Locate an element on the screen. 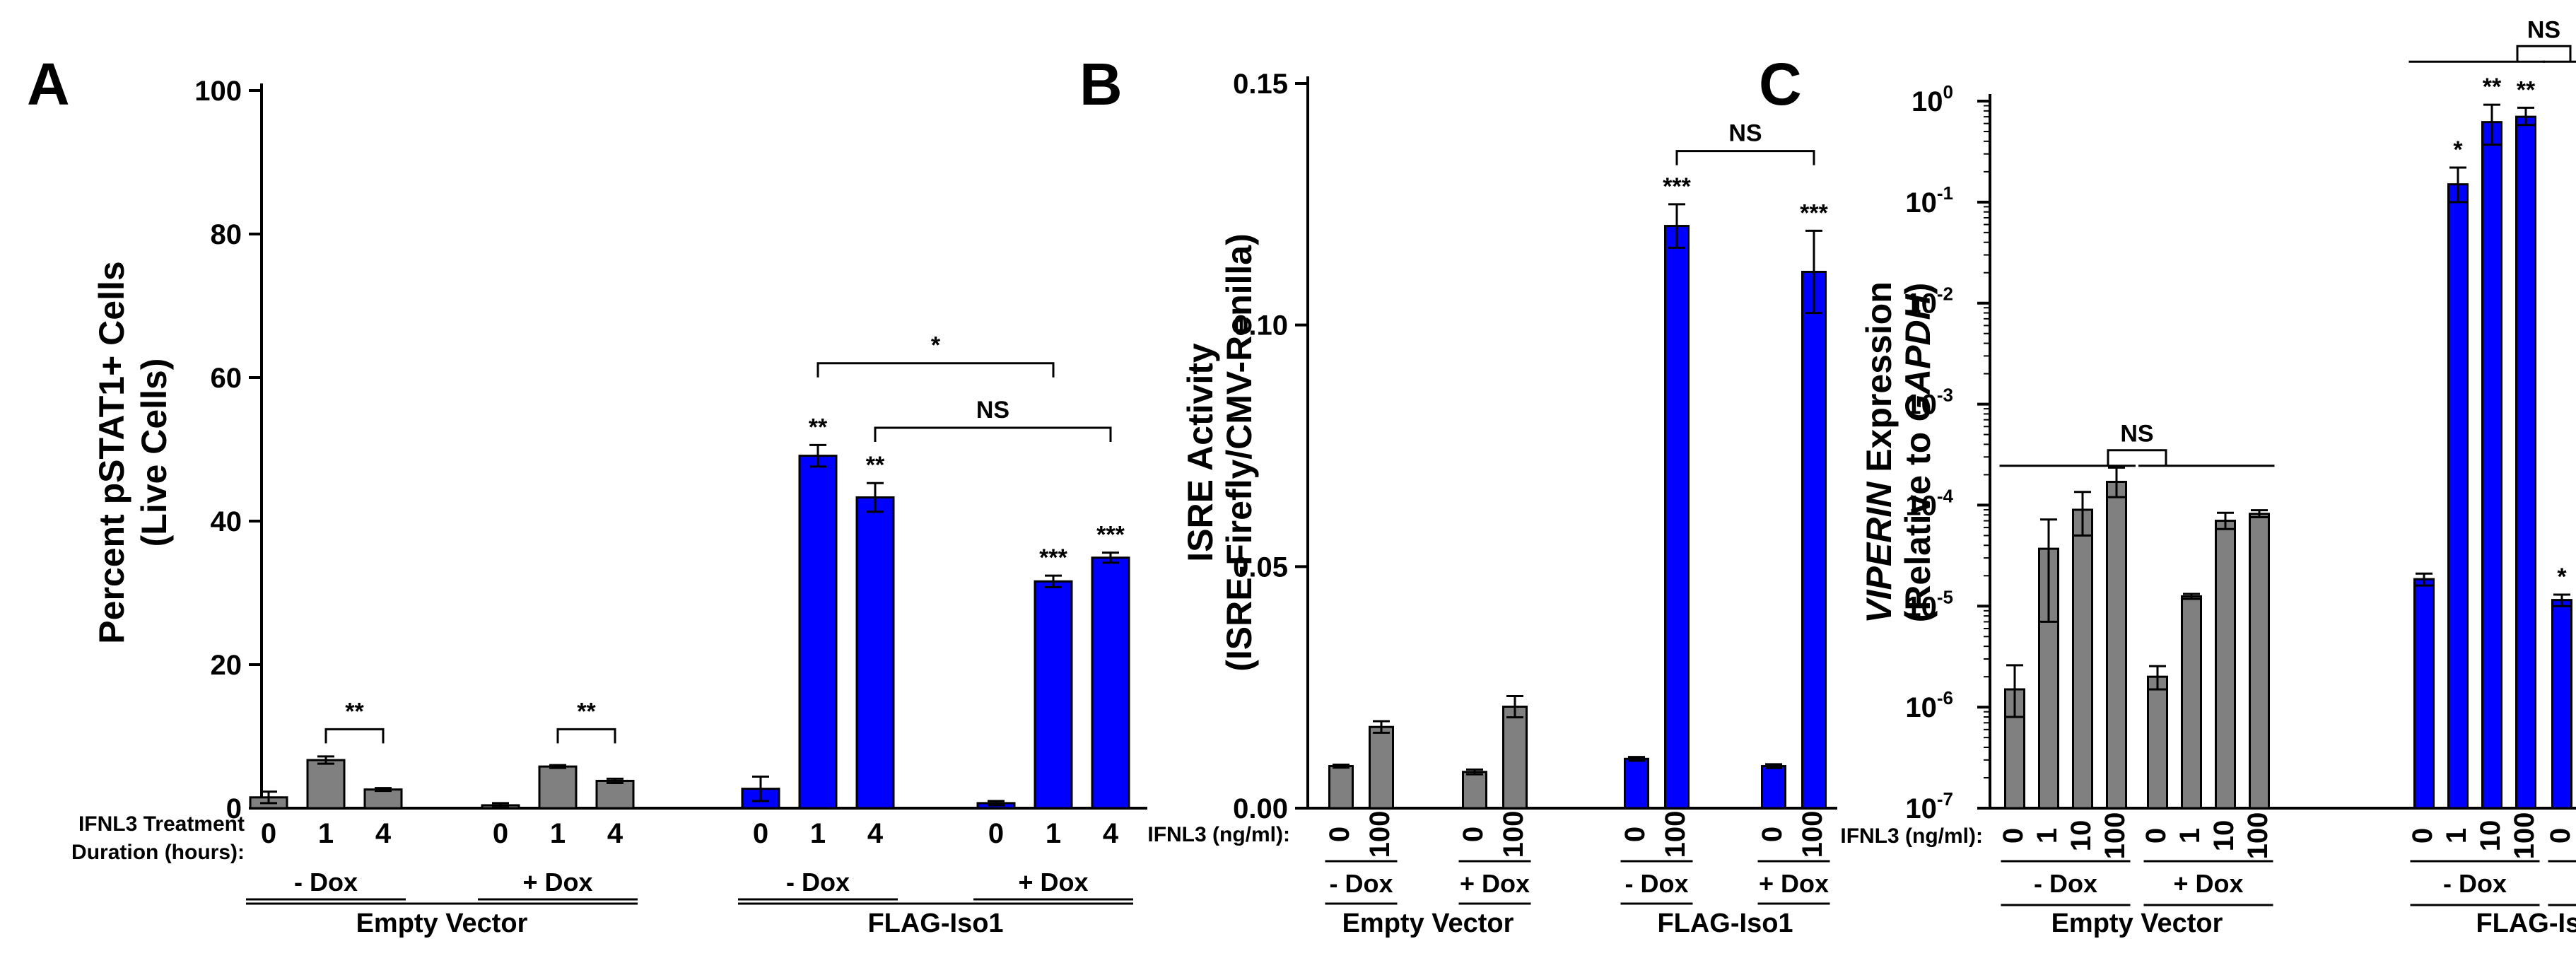  y-tick-label: 10⁻² is located at coordinates (1929, 302).